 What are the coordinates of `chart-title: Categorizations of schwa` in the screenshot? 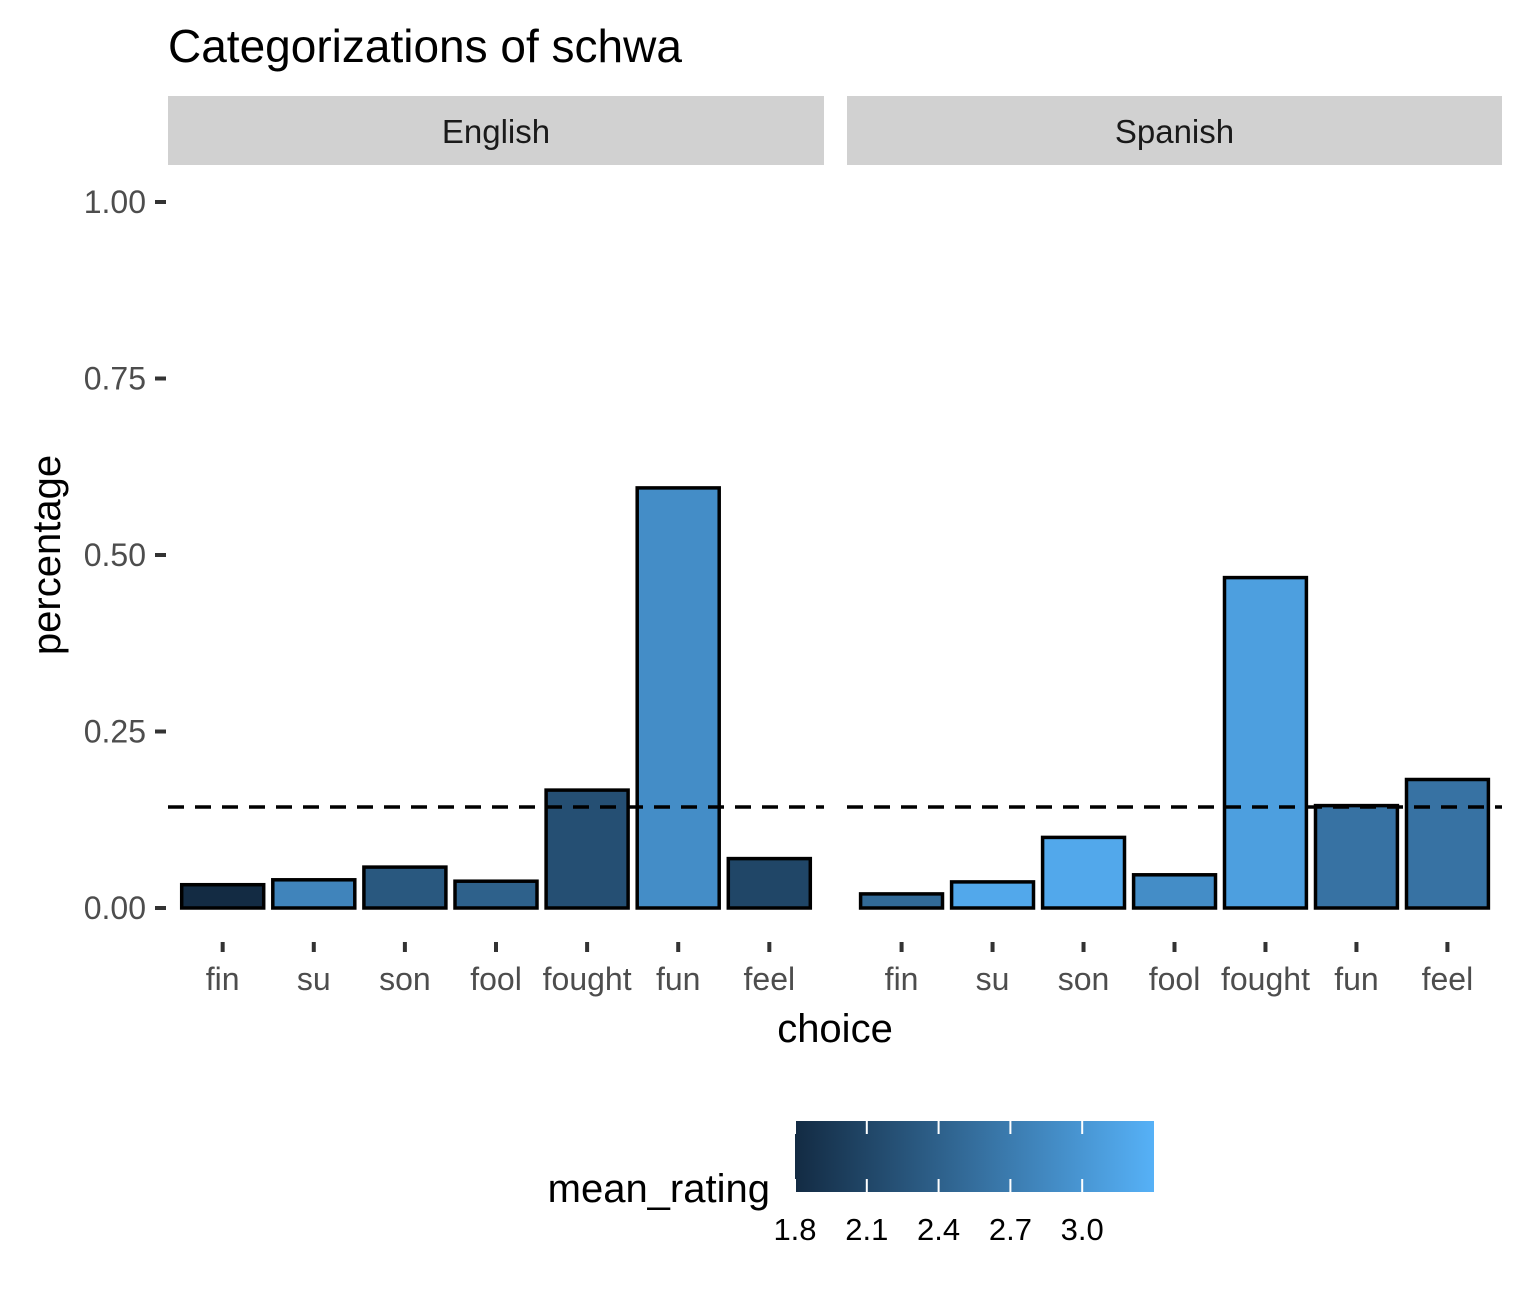 It's located at (425, 46).